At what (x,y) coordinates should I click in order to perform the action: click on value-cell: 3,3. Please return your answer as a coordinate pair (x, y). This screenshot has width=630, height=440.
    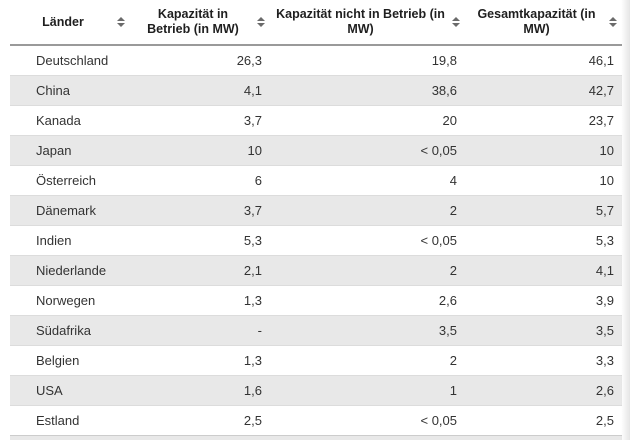
    Looking at the image, I should click on (543, 360).